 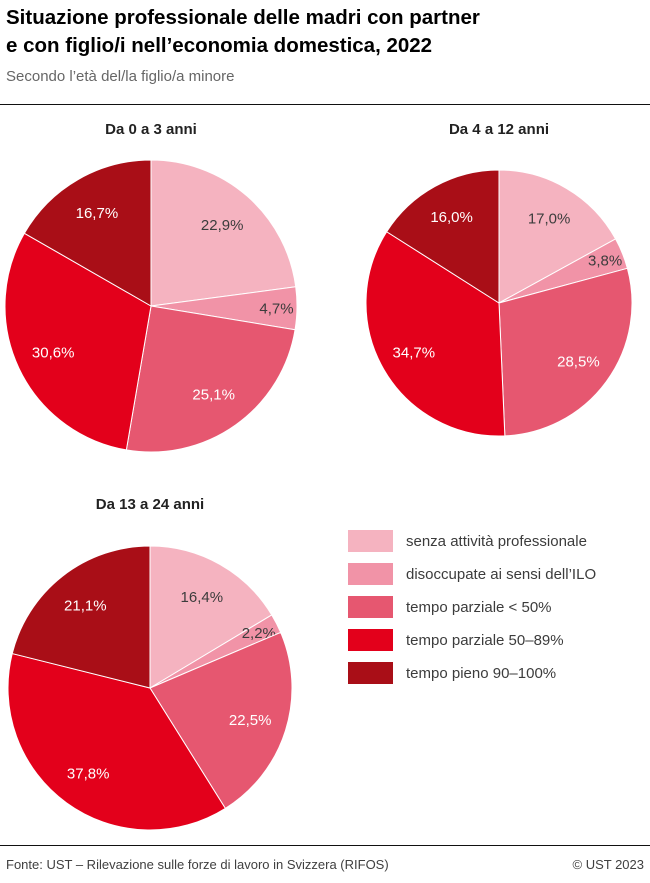 What do you see at coordinates (150, 504) in the screenshot?
I see `pie-title-13-24: Da 13 a 24 anni` at bounding box center [150, 504].